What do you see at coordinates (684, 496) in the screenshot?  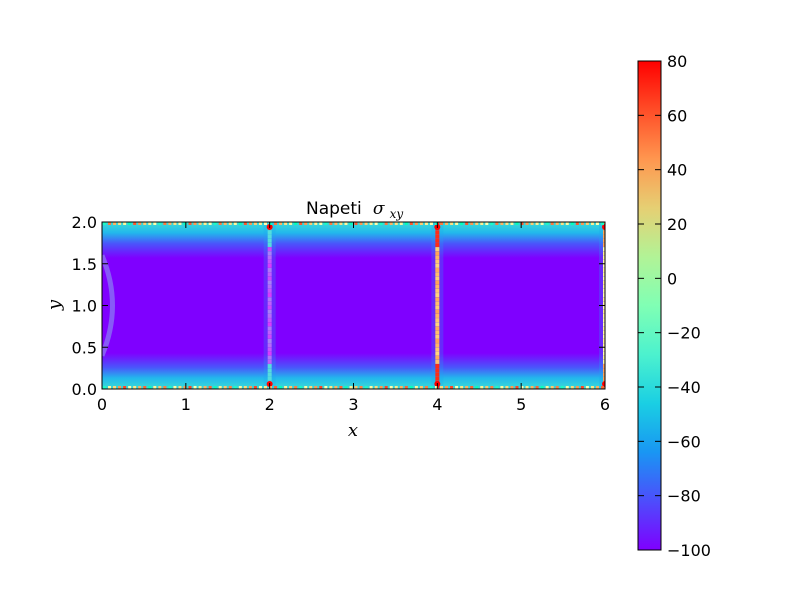 I see `colorbar-tick-label: −80` at bounding box center [684, 496].